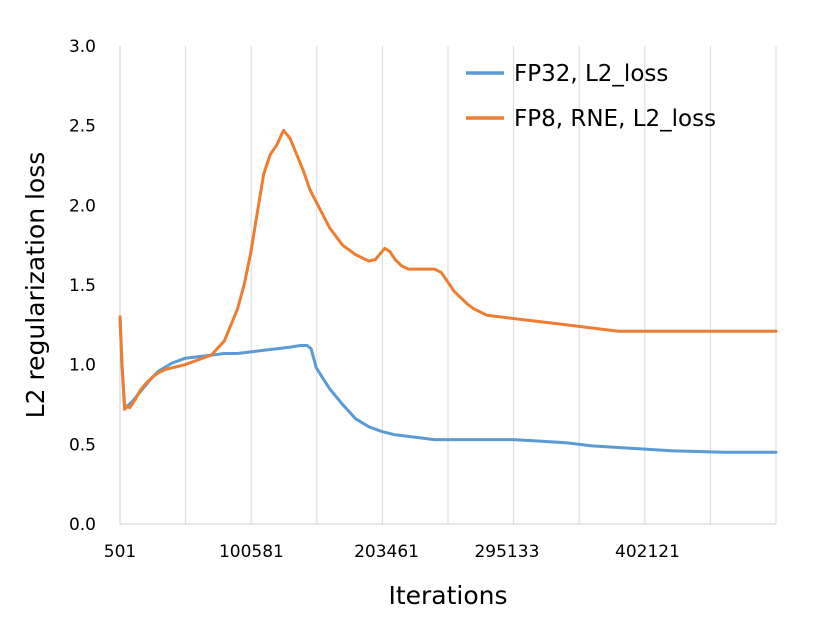 The height and width of the screenshot is (633, 830). What do you see at coordinates (591, 74) in the screenshot?
I see `legend-label: FP32, L2_loss` at bounding box center [591, 74].